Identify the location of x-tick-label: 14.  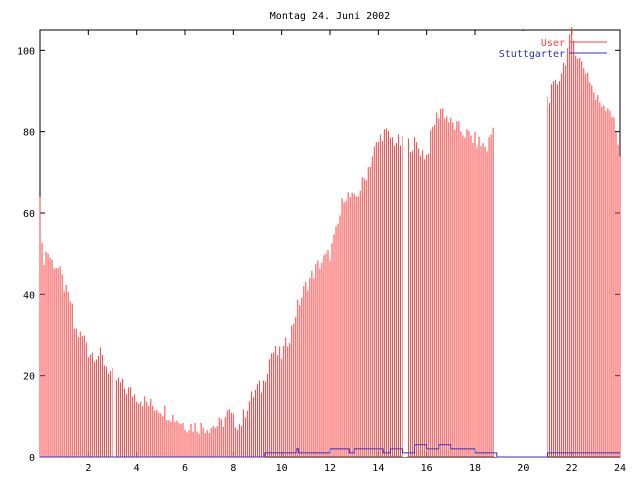
(378, 468).